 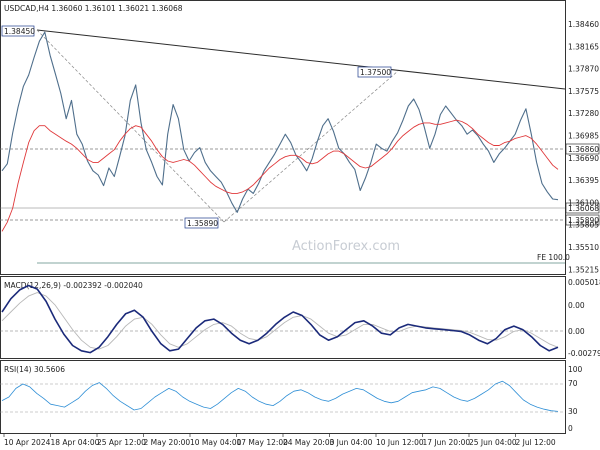 What do you see at coordinates (575, 399) in the screenshot?
I see `rsi-axis: 100 70 30 0` at bounding box center [575, 399].